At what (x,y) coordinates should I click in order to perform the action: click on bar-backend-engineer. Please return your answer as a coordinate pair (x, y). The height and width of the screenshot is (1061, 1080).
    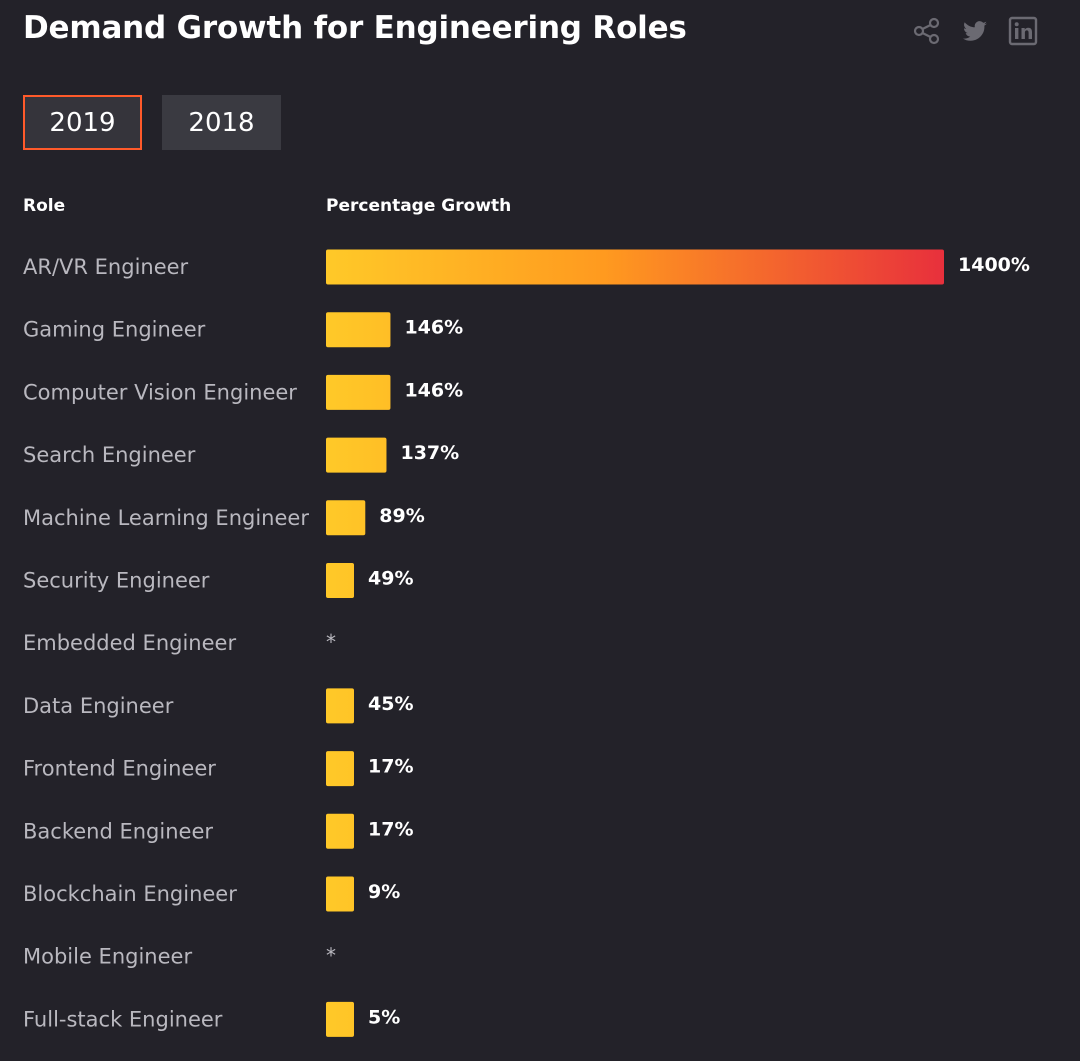
    Looking at the image, I should click on (340, 831).